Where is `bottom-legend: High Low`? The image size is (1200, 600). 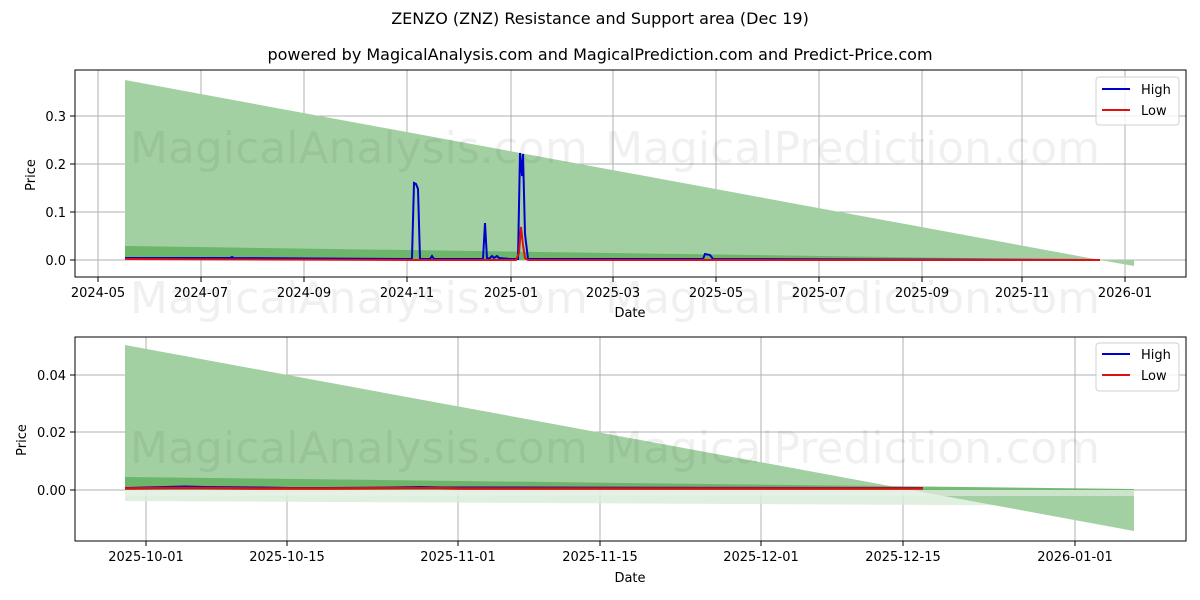 bottom-legend: High Low is located at coordinates (1137, 367).